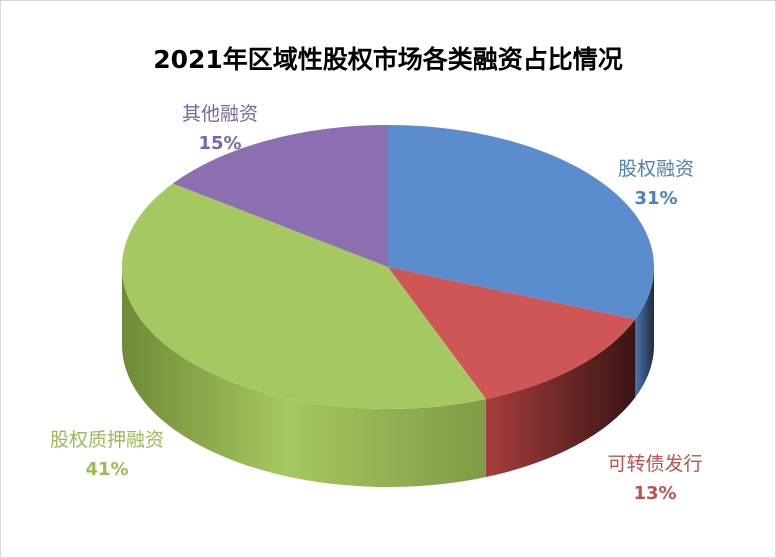 The image size is (776, 558). I want to click on slice-label-convertible: 可转债发行 13%, so click(655, 478).